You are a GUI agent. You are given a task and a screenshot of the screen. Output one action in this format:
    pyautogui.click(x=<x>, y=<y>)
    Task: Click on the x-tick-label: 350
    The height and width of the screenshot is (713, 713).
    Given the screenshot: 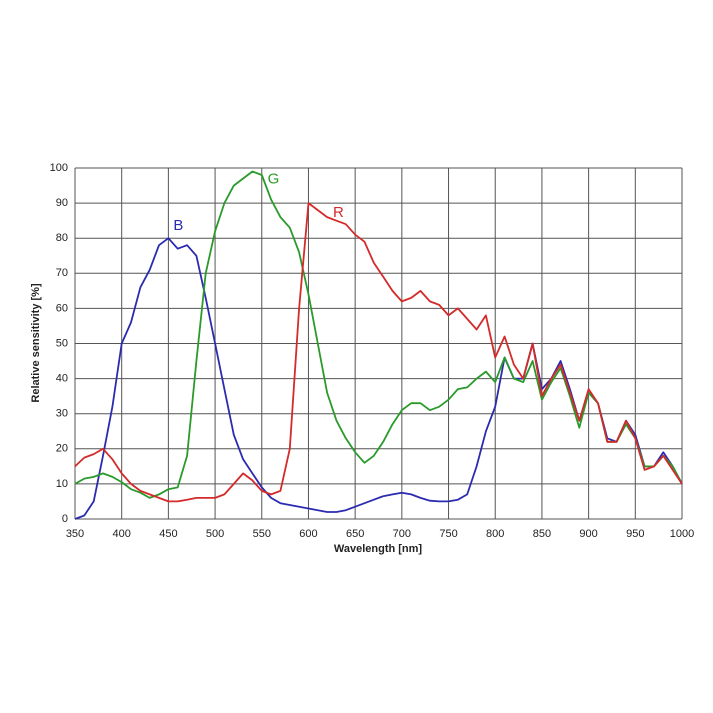 What is the action you would take?
    pyautogui.click(x=75, y=534)
    